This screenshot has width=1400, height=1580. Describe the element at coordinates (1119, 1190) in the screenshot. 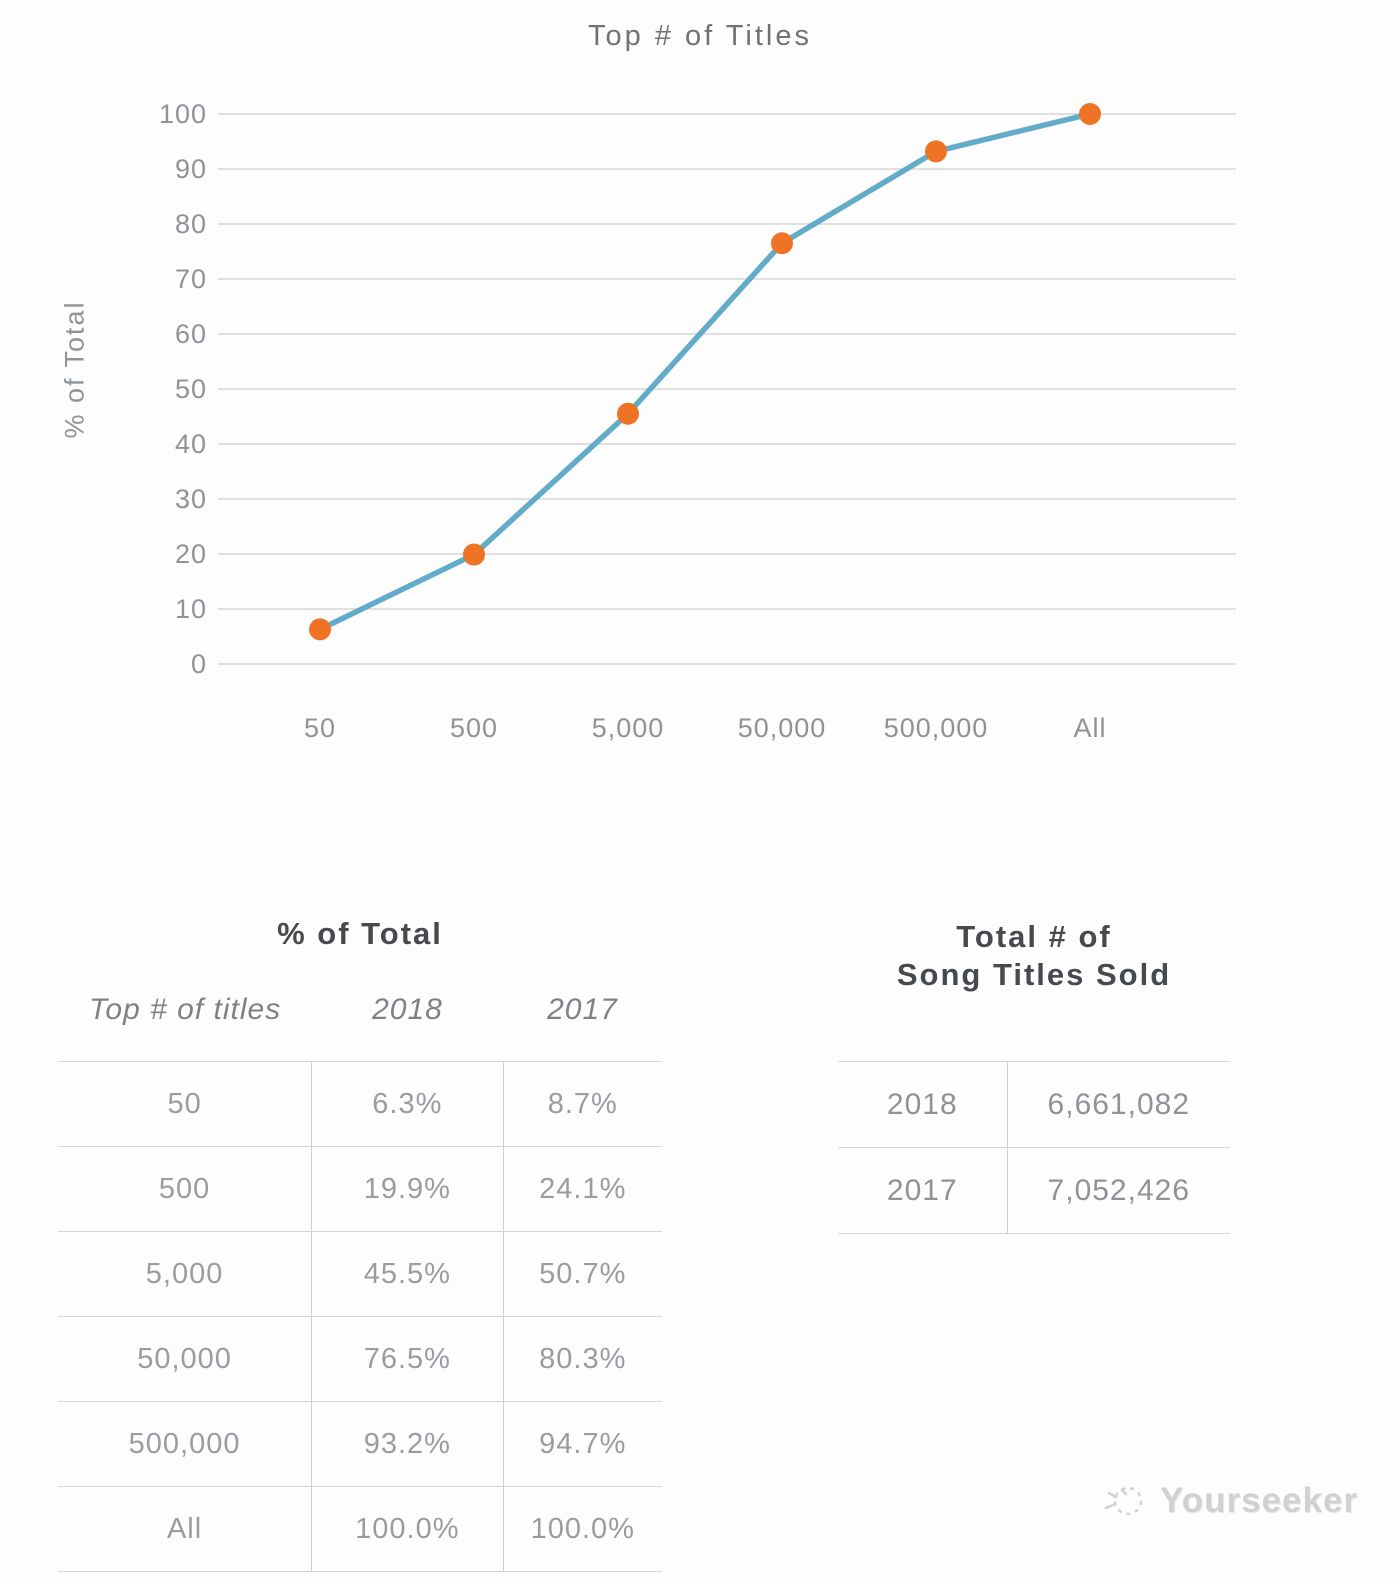

I see `table-cell: 7,052,426` at that location.